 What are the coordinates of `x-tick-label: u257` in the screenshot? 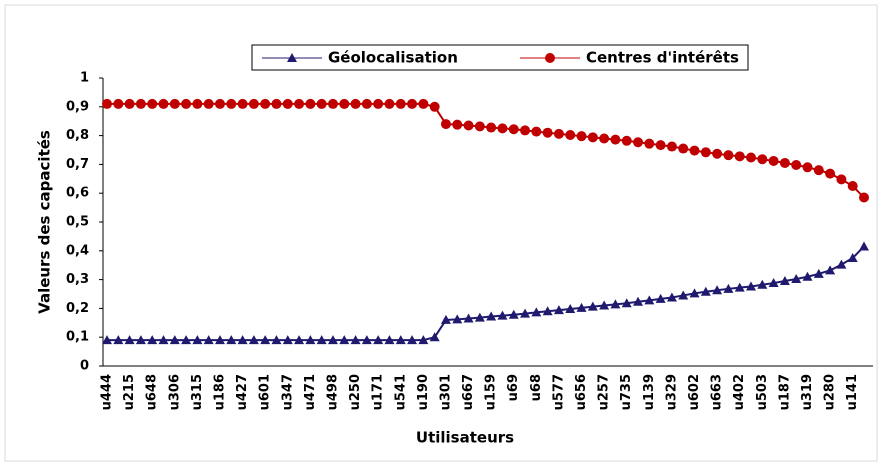 It's located at (604, 392).